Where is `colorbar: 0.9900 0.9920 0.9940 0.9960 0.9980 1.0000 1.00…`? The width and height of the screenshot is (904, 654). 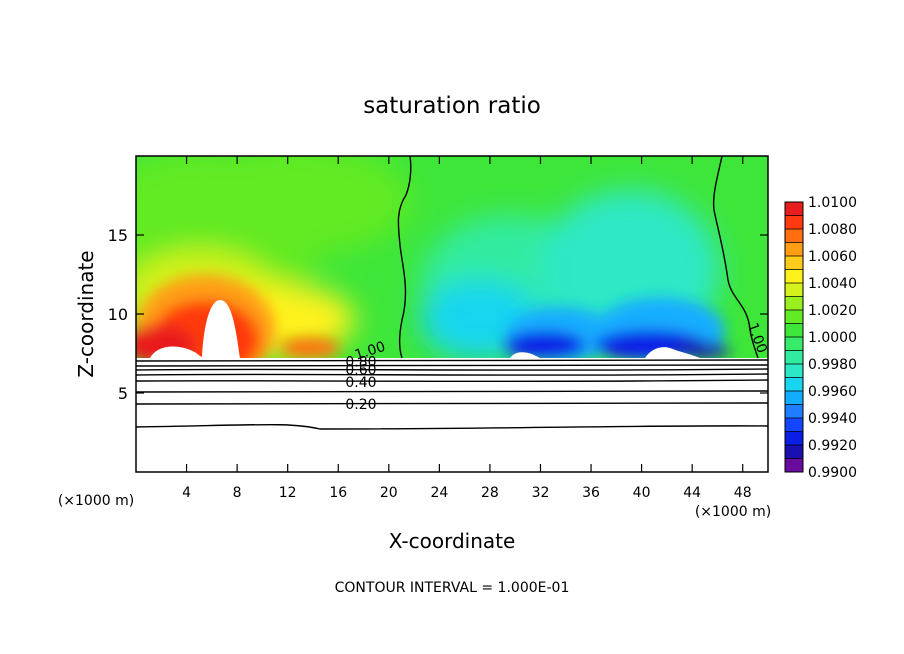
colorbar: 0.9900 0.9920 0.9940 0.9960 0.9980 1.0000 1.00… is located at coordinates (820, 338).